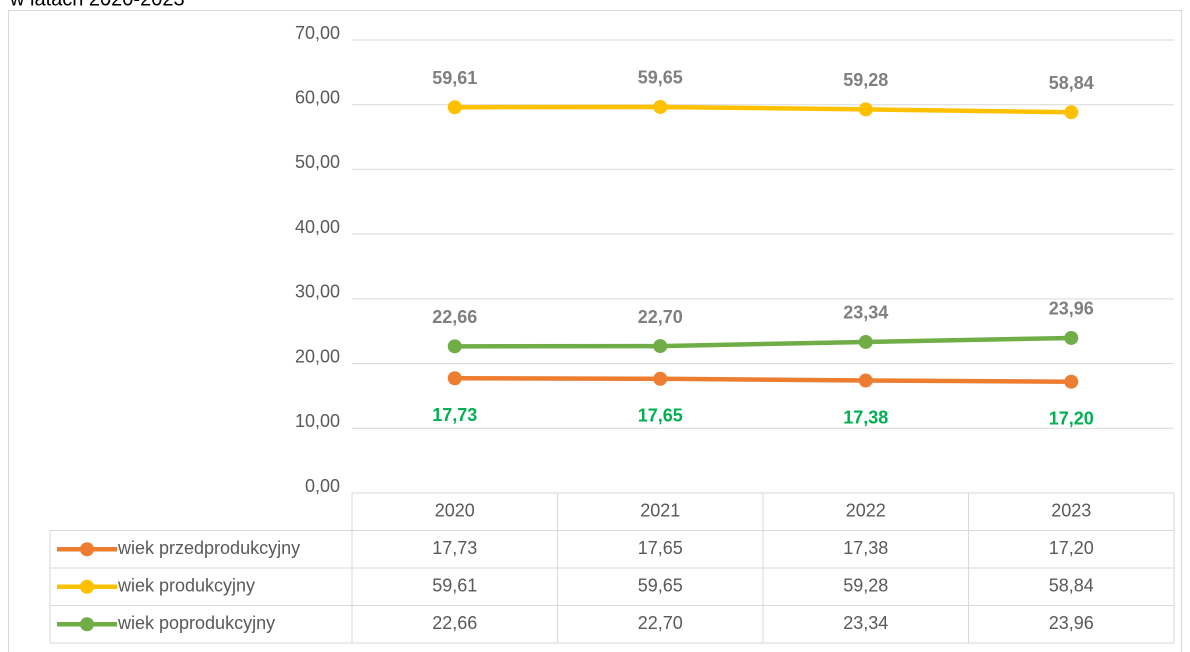 Image resolution: width=1190 pixels, height=652 pixels. What do you see at coordinates (317, 33) in the screenshot?
I see `y-tick-label: 70,00` at bounding box center [317, 33].